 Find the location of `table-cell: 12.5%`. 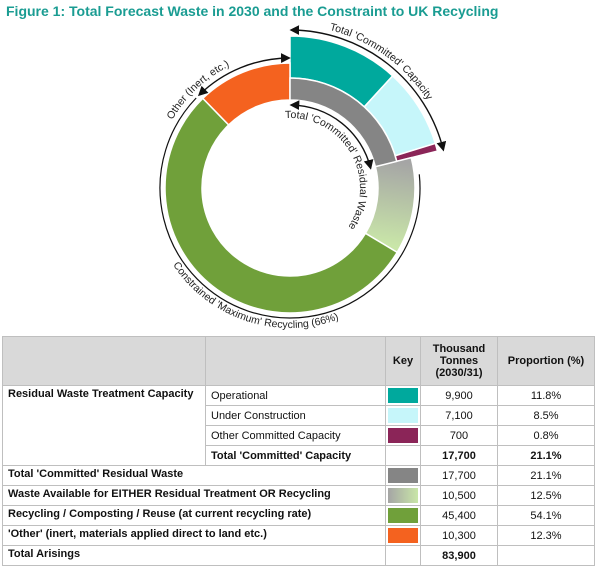

table-cell: 12.5% is located at coordinates (546, 495).